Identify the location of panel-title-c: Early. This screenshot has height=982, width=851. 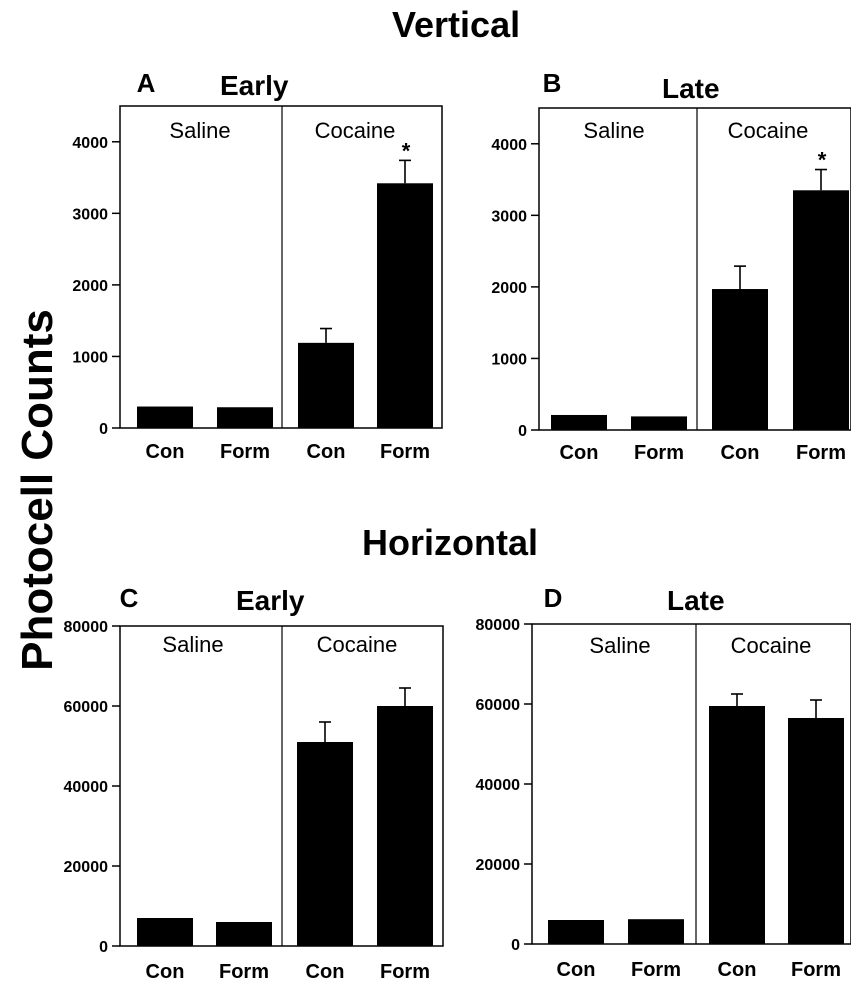
(270, 600).